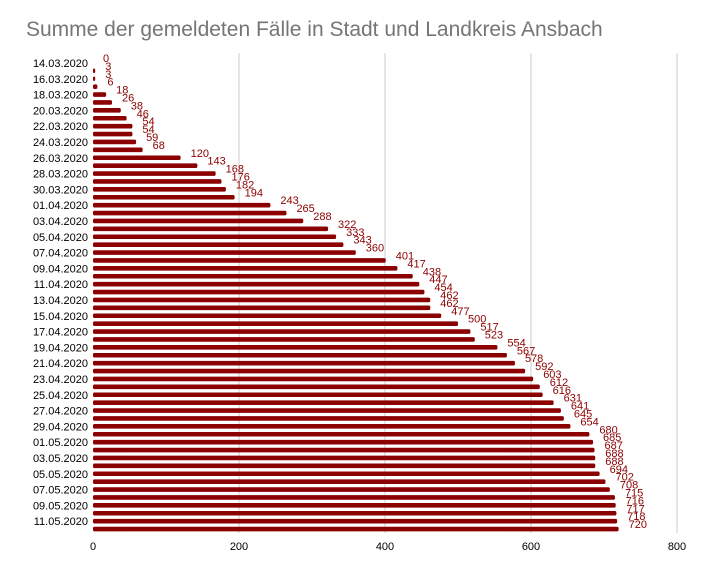  Describe the element at coordinates (608, 430) in the screenshot. I see `data-label-47: 680` at that location.